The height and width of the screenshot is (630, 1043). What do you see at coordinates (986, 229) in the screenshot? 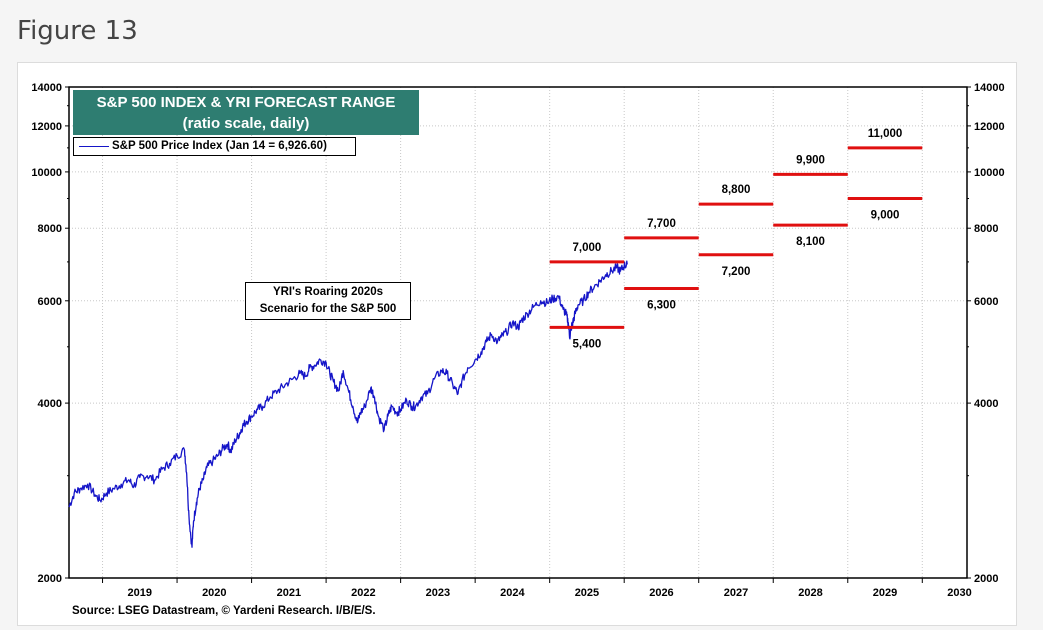
I see `y-tick-label-right: 8000` at bounding box center [986, 229].